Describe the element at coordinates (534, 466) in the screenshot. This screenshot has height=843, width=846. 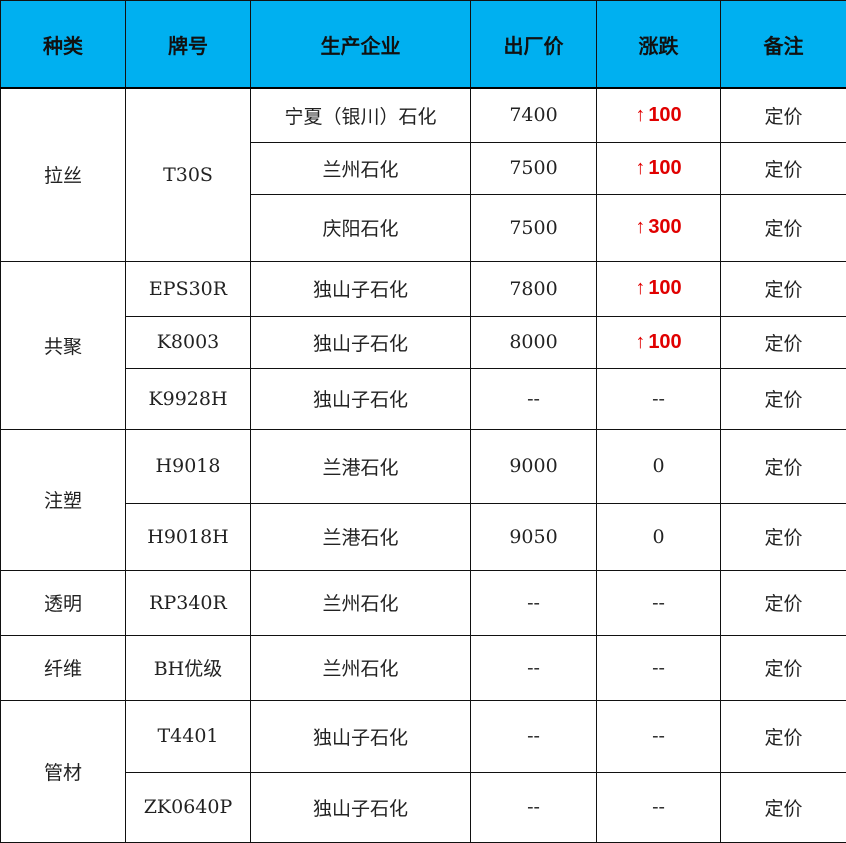
I see `price-cell: 9000` at that location.